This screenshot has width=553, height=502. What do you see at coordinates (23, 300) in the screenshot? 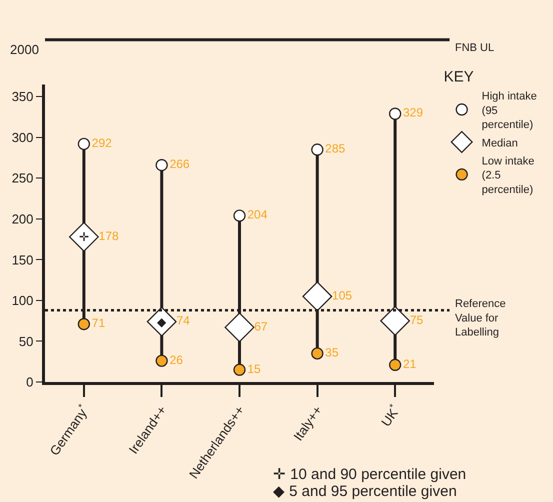
I see `y-tick-label: 100` at bounding box center [23, 300].